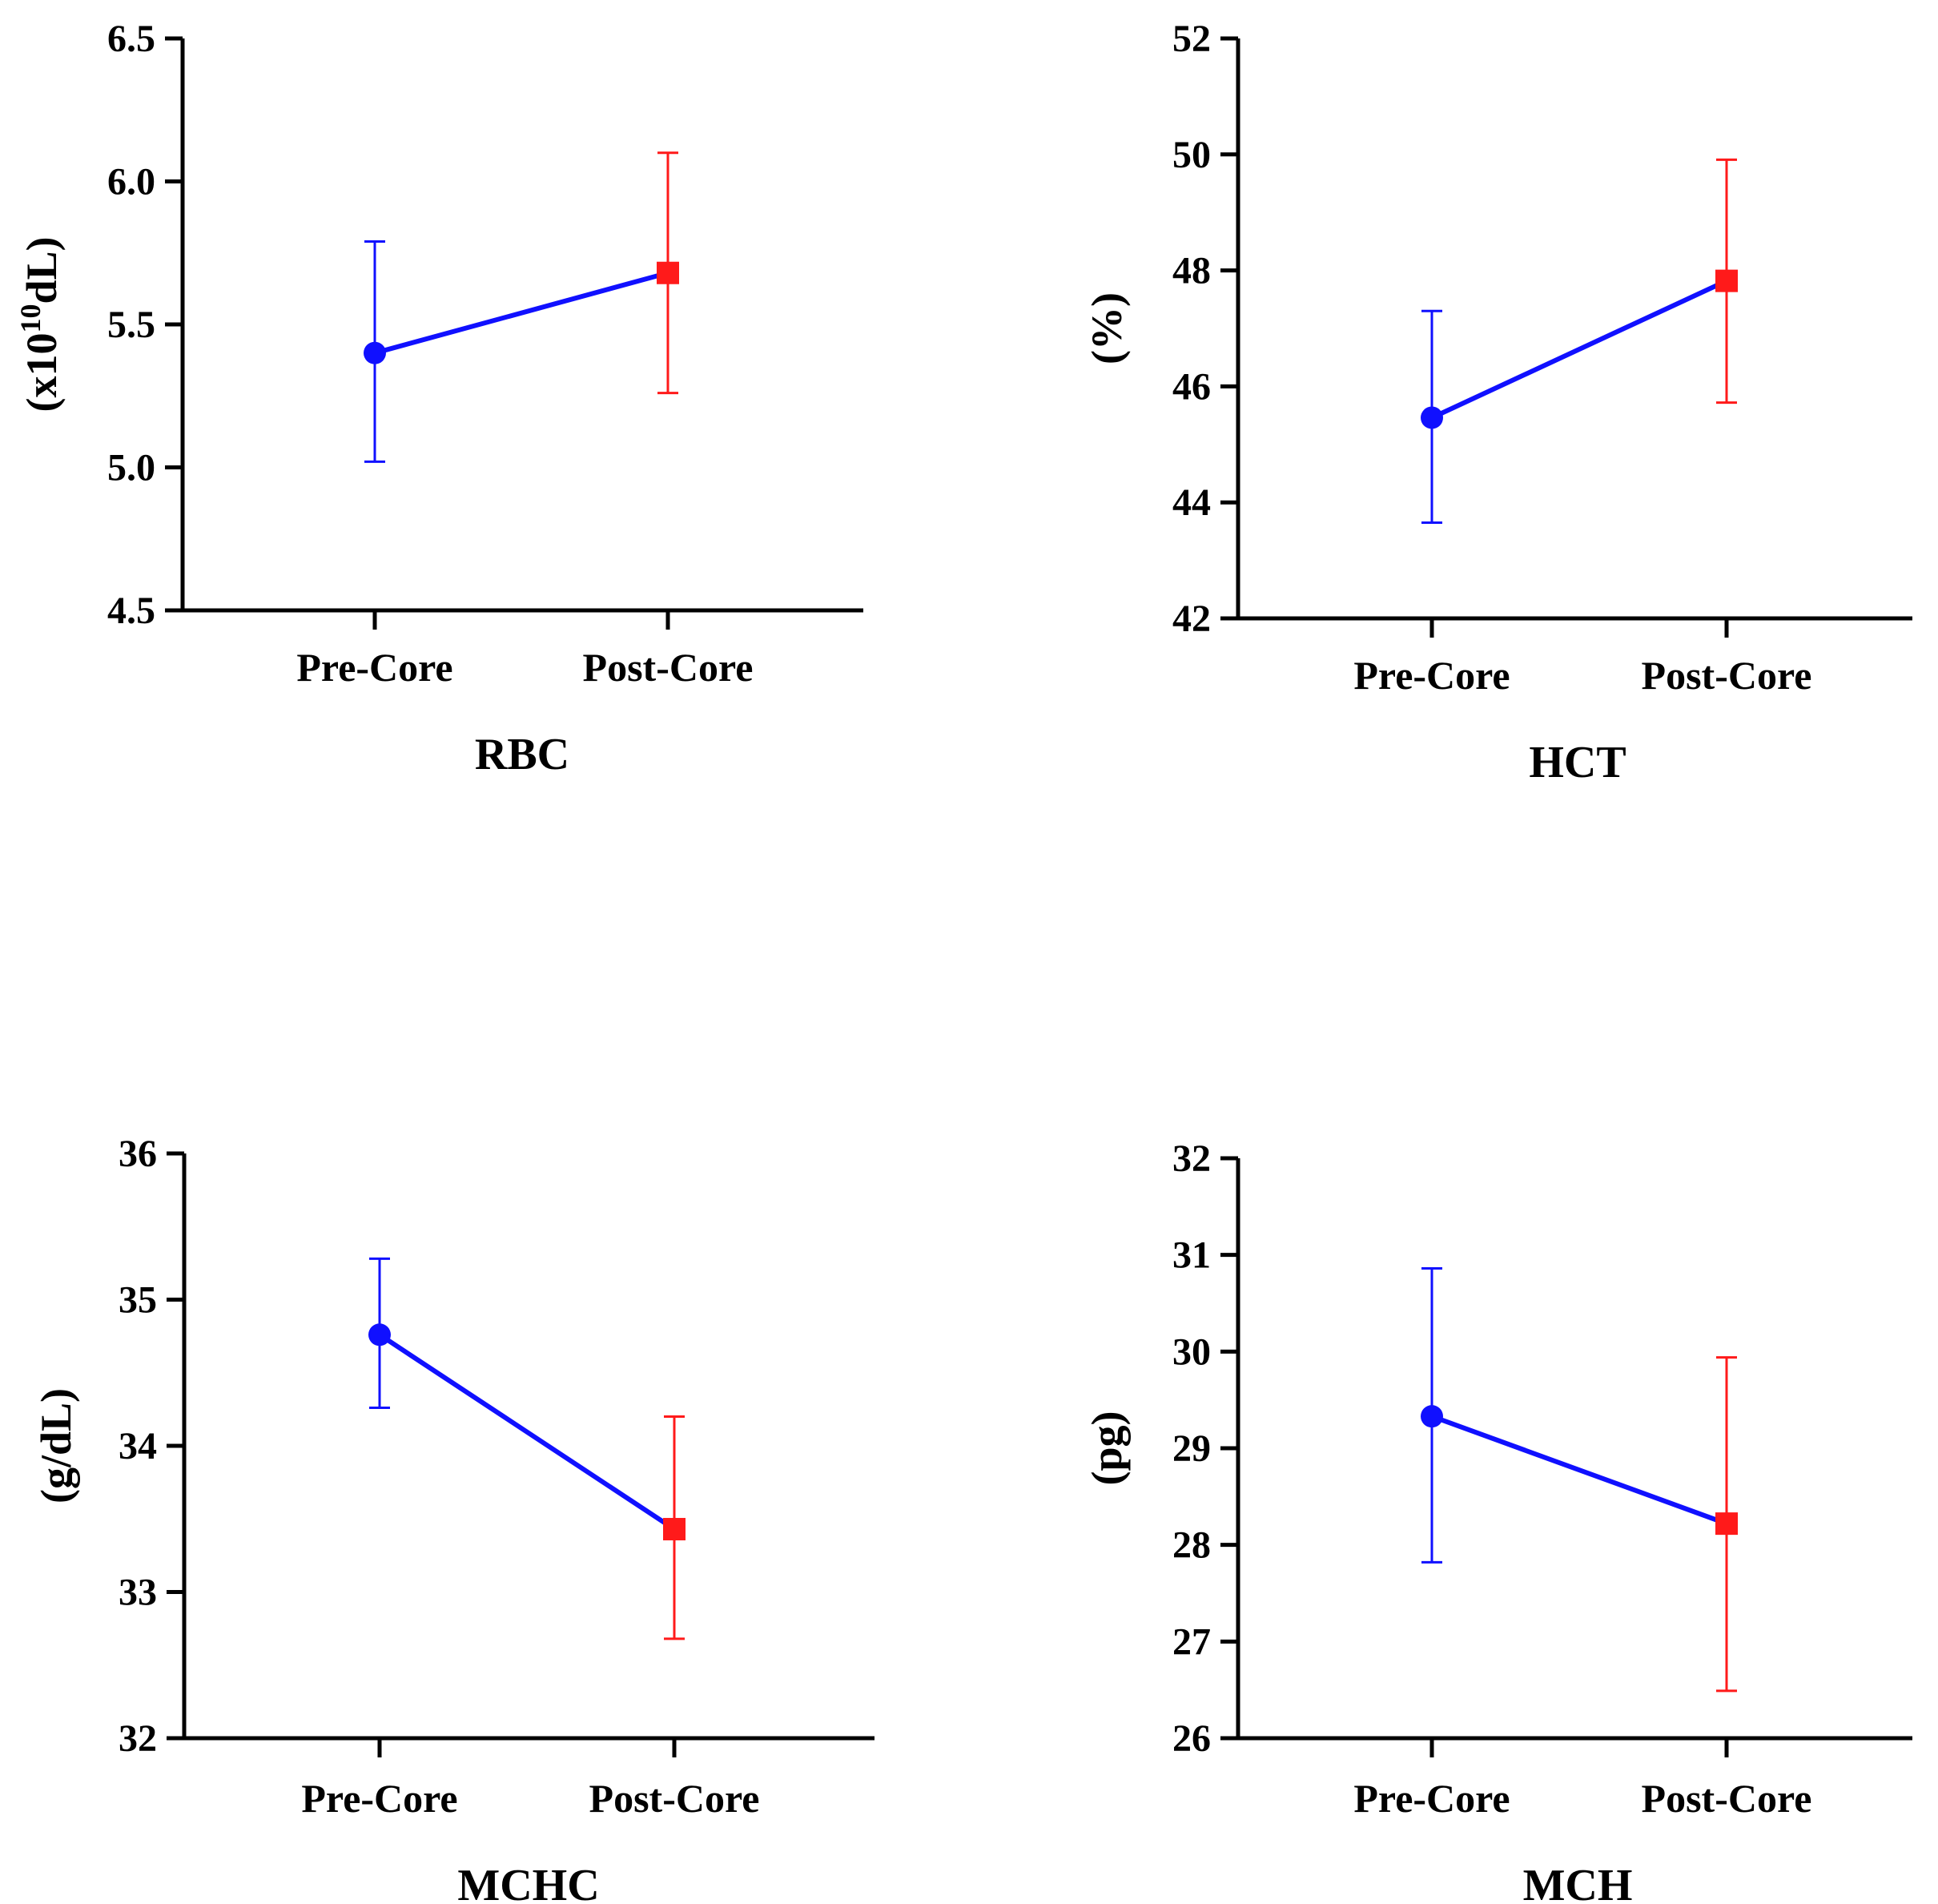 The width and height of the screenshot is (1938, 1904). What do you see at coordinates (30, 318) in the screenshot?
I see `y-axis-label-superscript: 10` at bounding box center [30, 318].